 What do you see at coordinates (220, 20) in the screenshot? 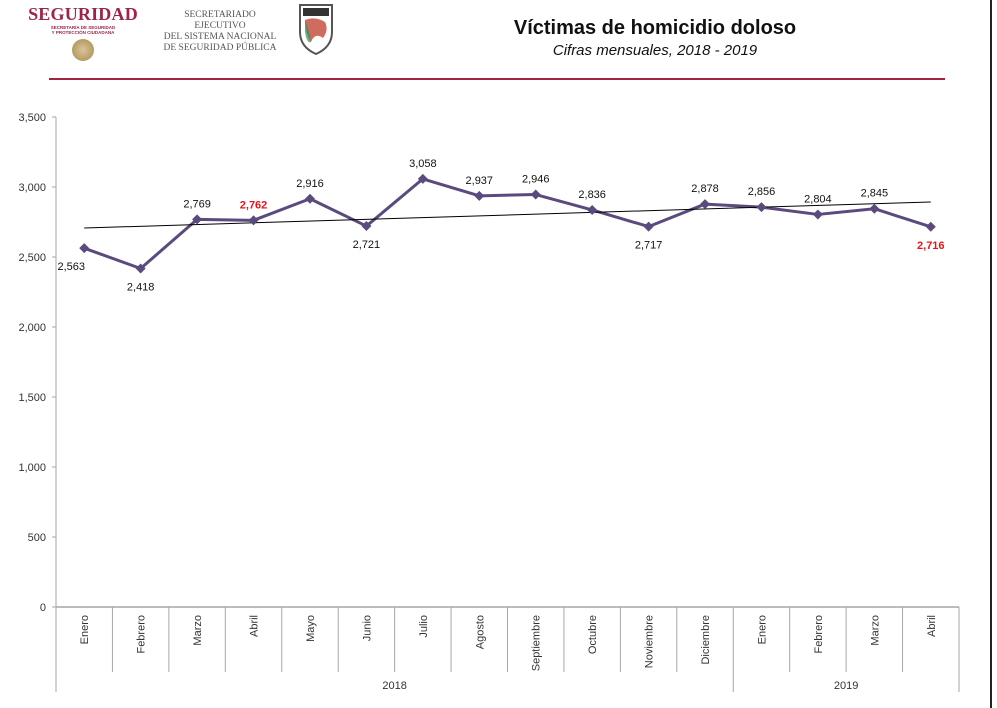
I see `sesnsp-line-1: SECRETARIADO EJECUTIVO` at bounding box center [220, 20].